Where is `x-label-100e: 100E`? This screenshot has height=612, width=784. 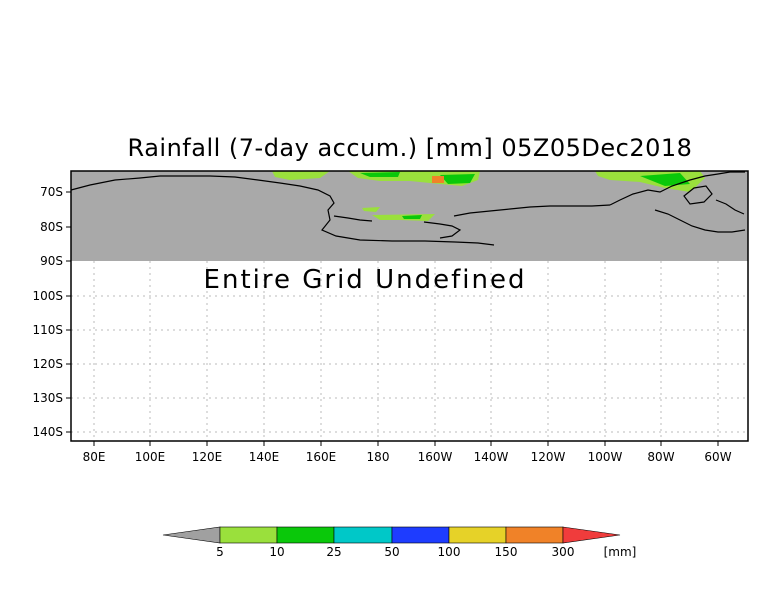 x-label-100e: 100E is located at coordinates (150, 457).